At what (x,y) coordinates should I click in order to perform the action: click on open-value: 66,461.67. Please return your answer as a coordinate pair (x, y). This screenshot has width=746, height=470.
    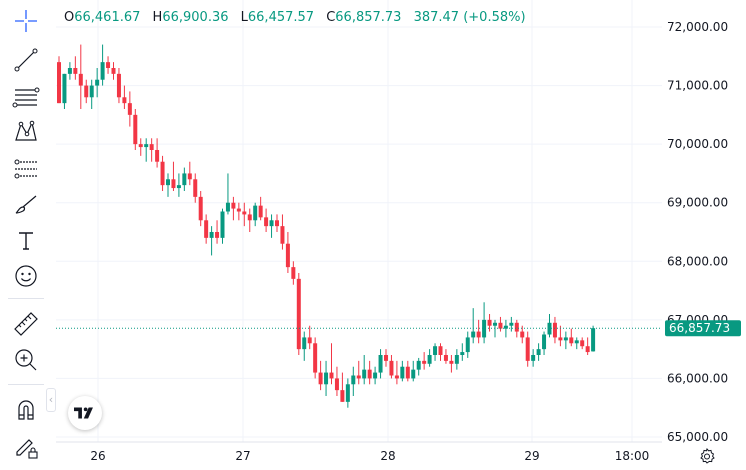
    Looking at the image, I should click on (107, 17).